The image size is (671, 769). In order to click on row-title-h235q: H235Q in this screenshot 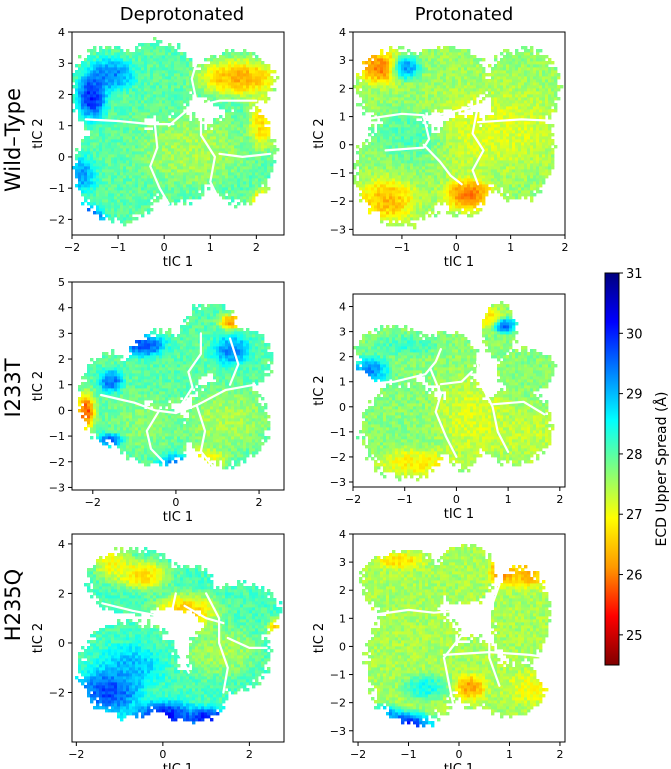, I will do `click(13, 605)`.